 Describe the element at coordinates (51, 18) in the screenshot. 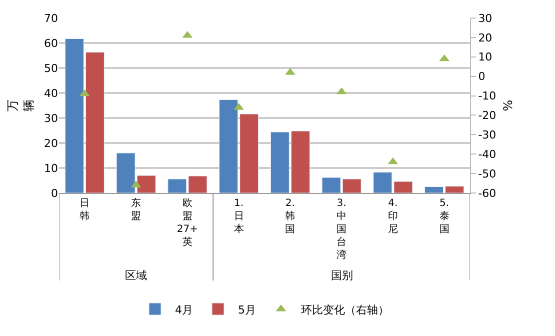

I see `y-tick-label: 70` at that location.